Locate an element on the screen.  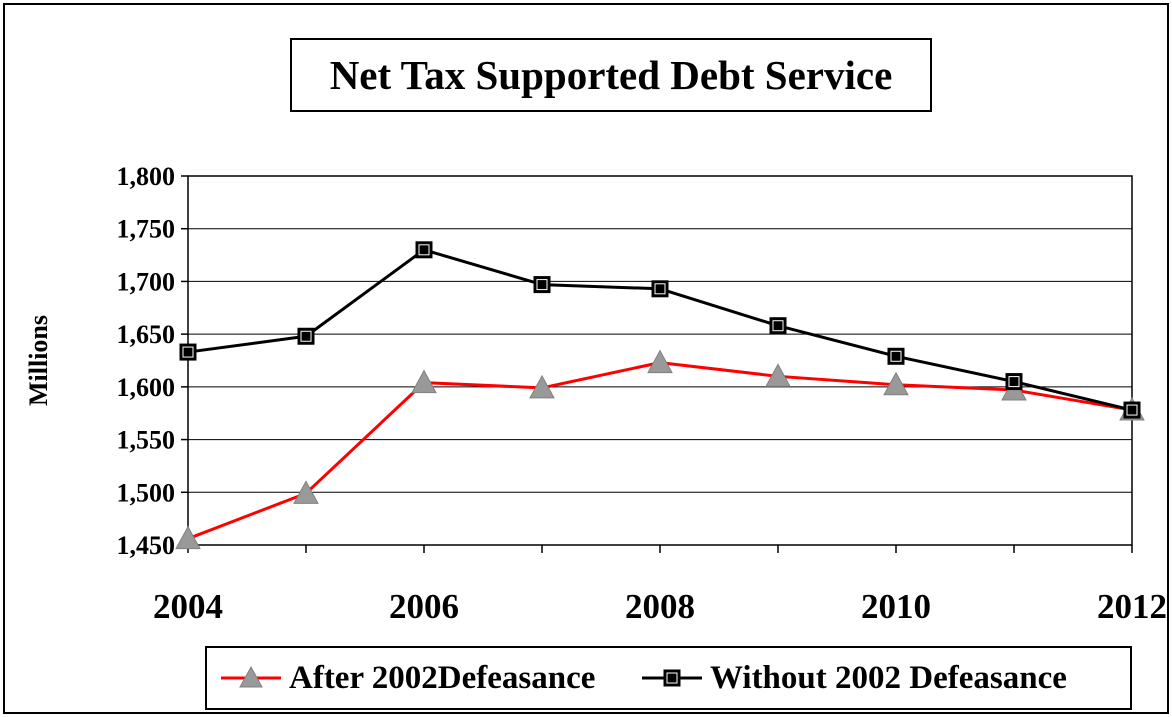
y-tick-label: 1,550 is located at coordinates (146, 440).